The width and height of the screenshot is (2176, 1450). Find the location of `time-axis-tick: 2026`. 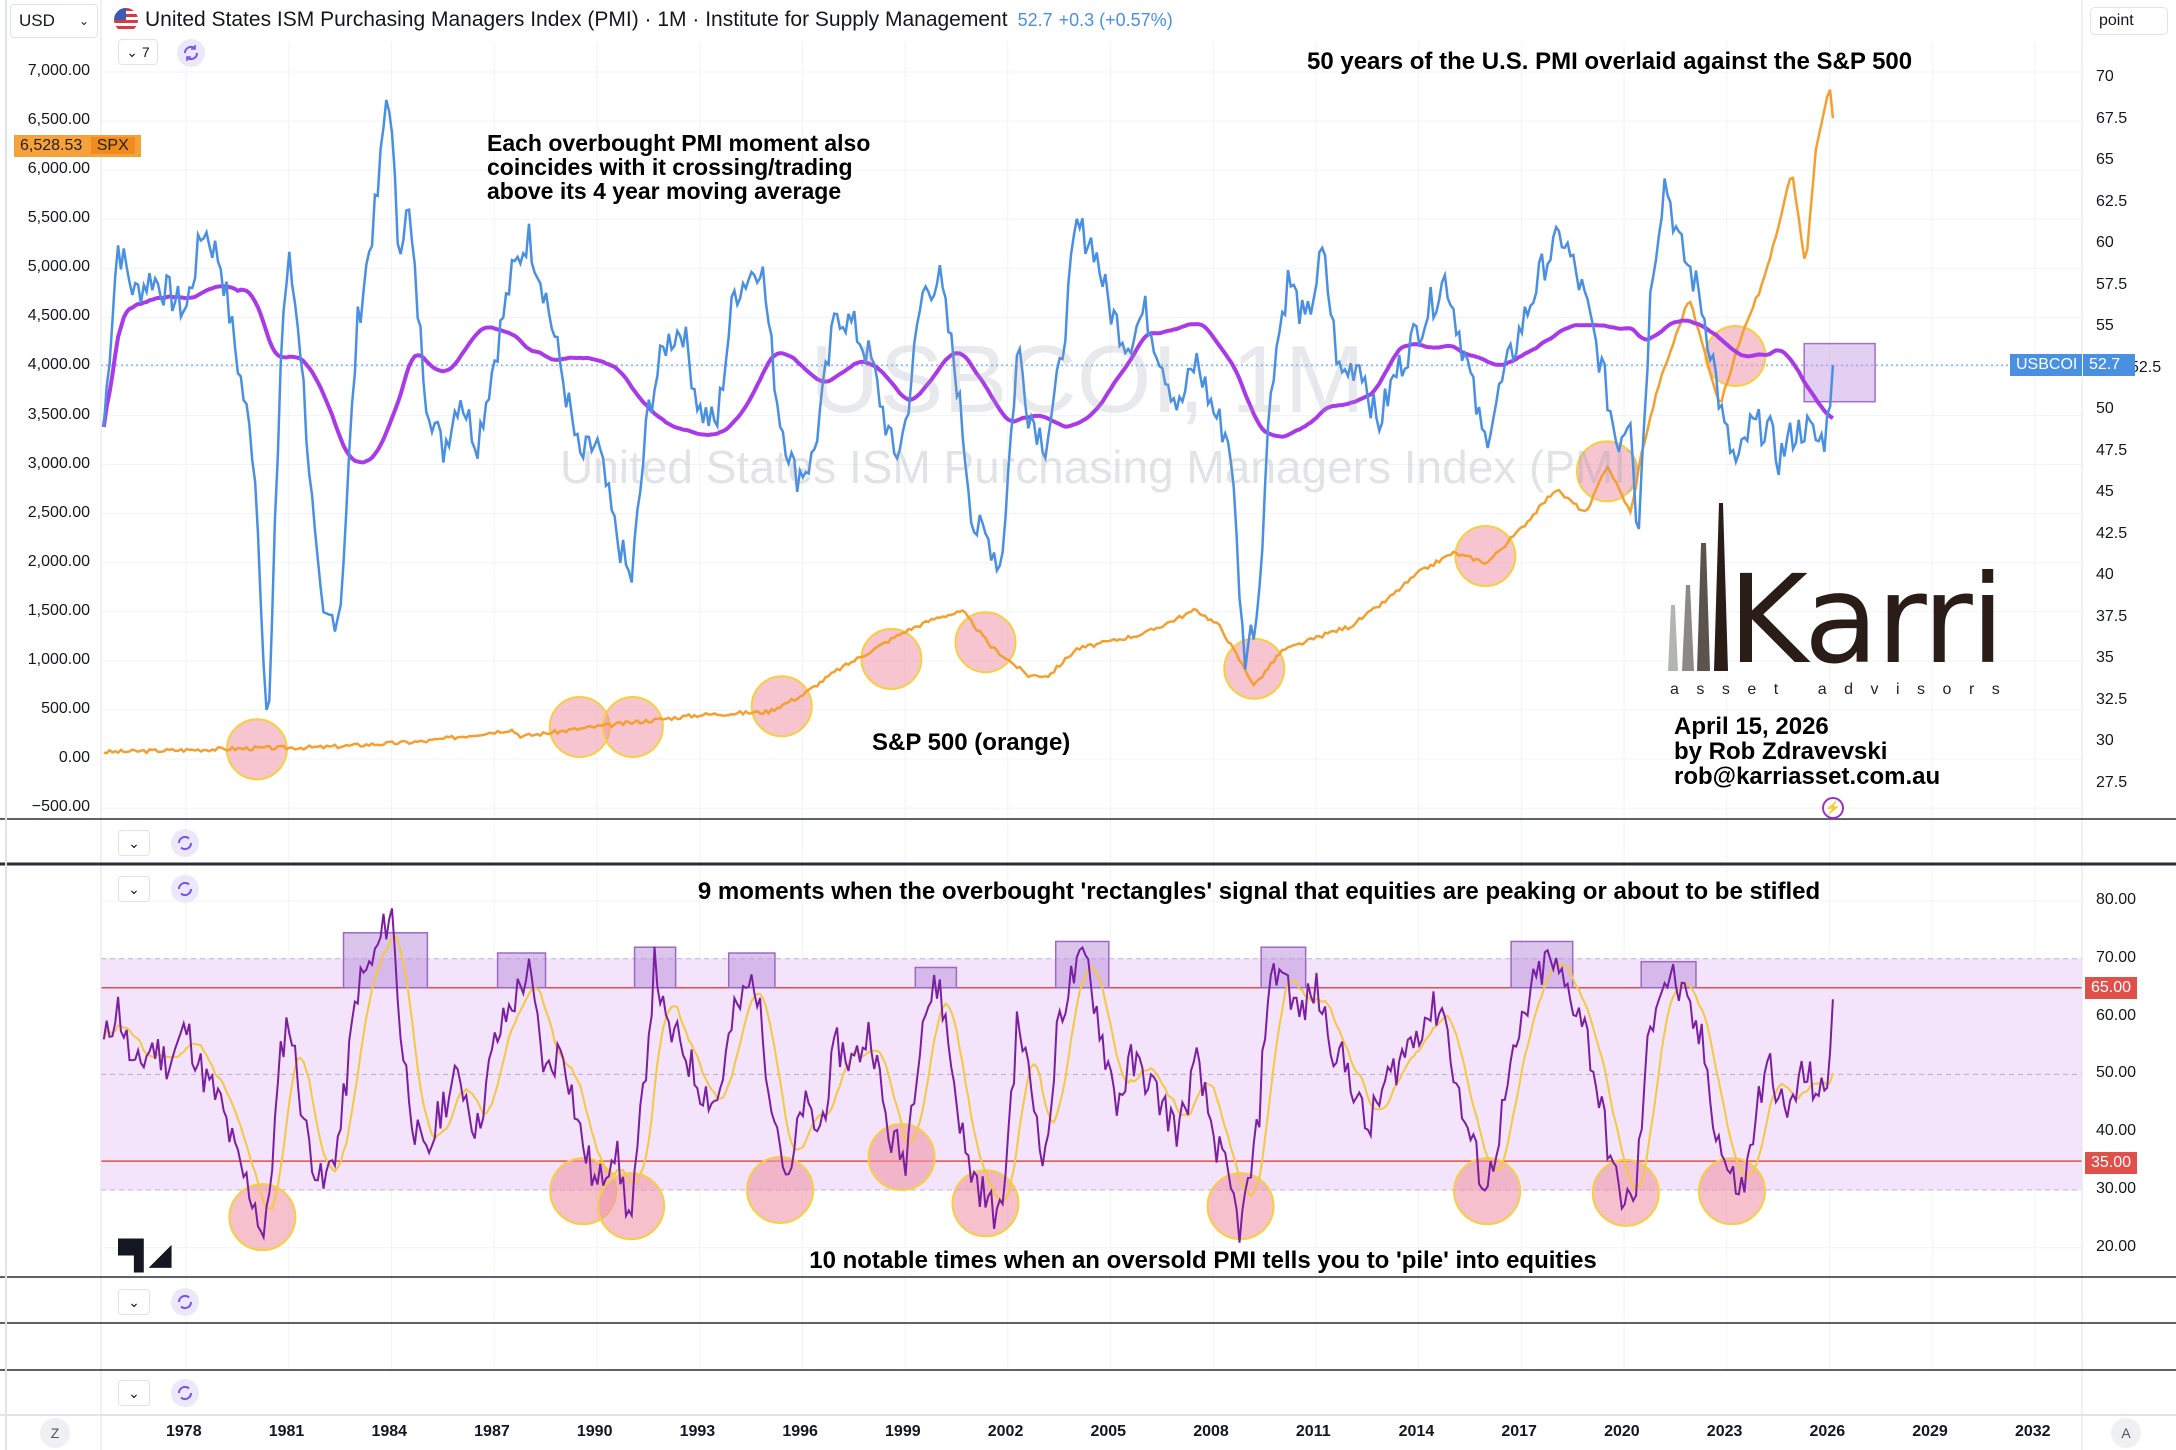

time-axis-tick: 2026 is located at coordinates (1827, 1431).